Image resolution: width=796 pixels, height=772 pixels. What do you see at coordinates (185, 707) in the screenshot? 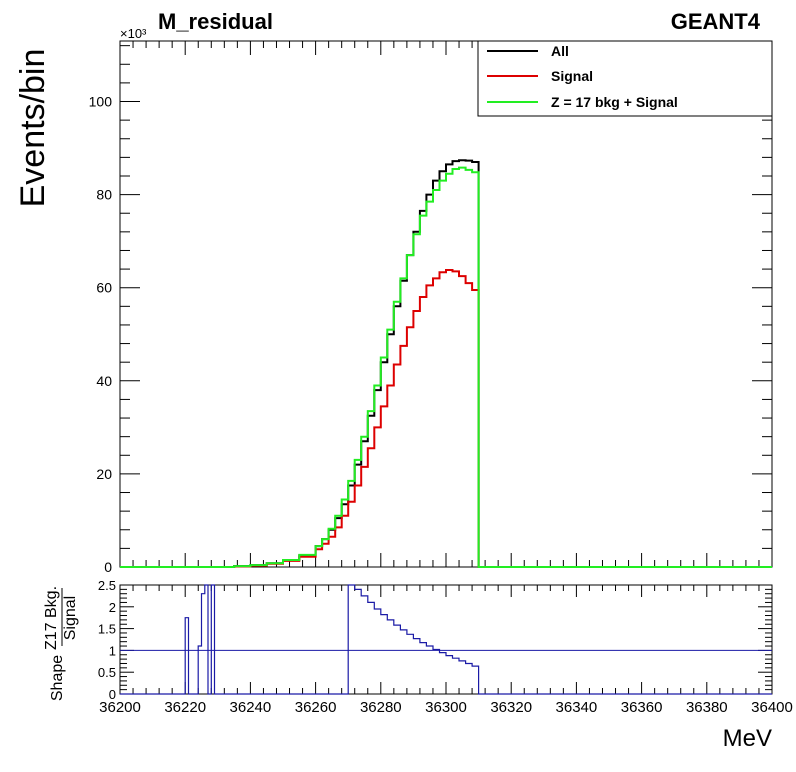
I see `x-tick-label: 36220` at bounding box center [185, 707].